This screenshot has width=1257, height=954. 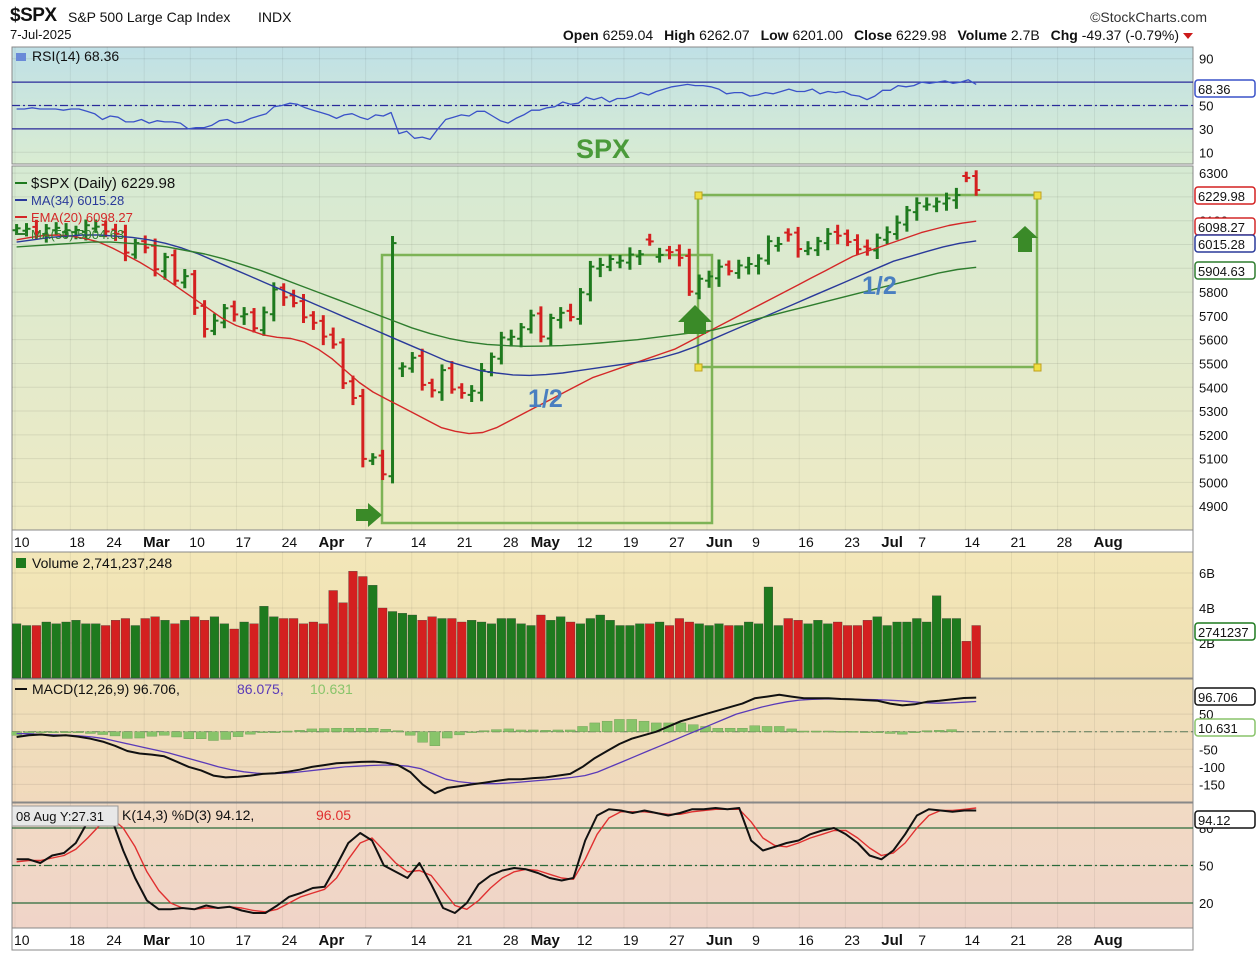 What do you see at coordinates (1221, 196) in the screenshot?
I see `price-last-value: 6229.98` at bounding box center [1221, 196].